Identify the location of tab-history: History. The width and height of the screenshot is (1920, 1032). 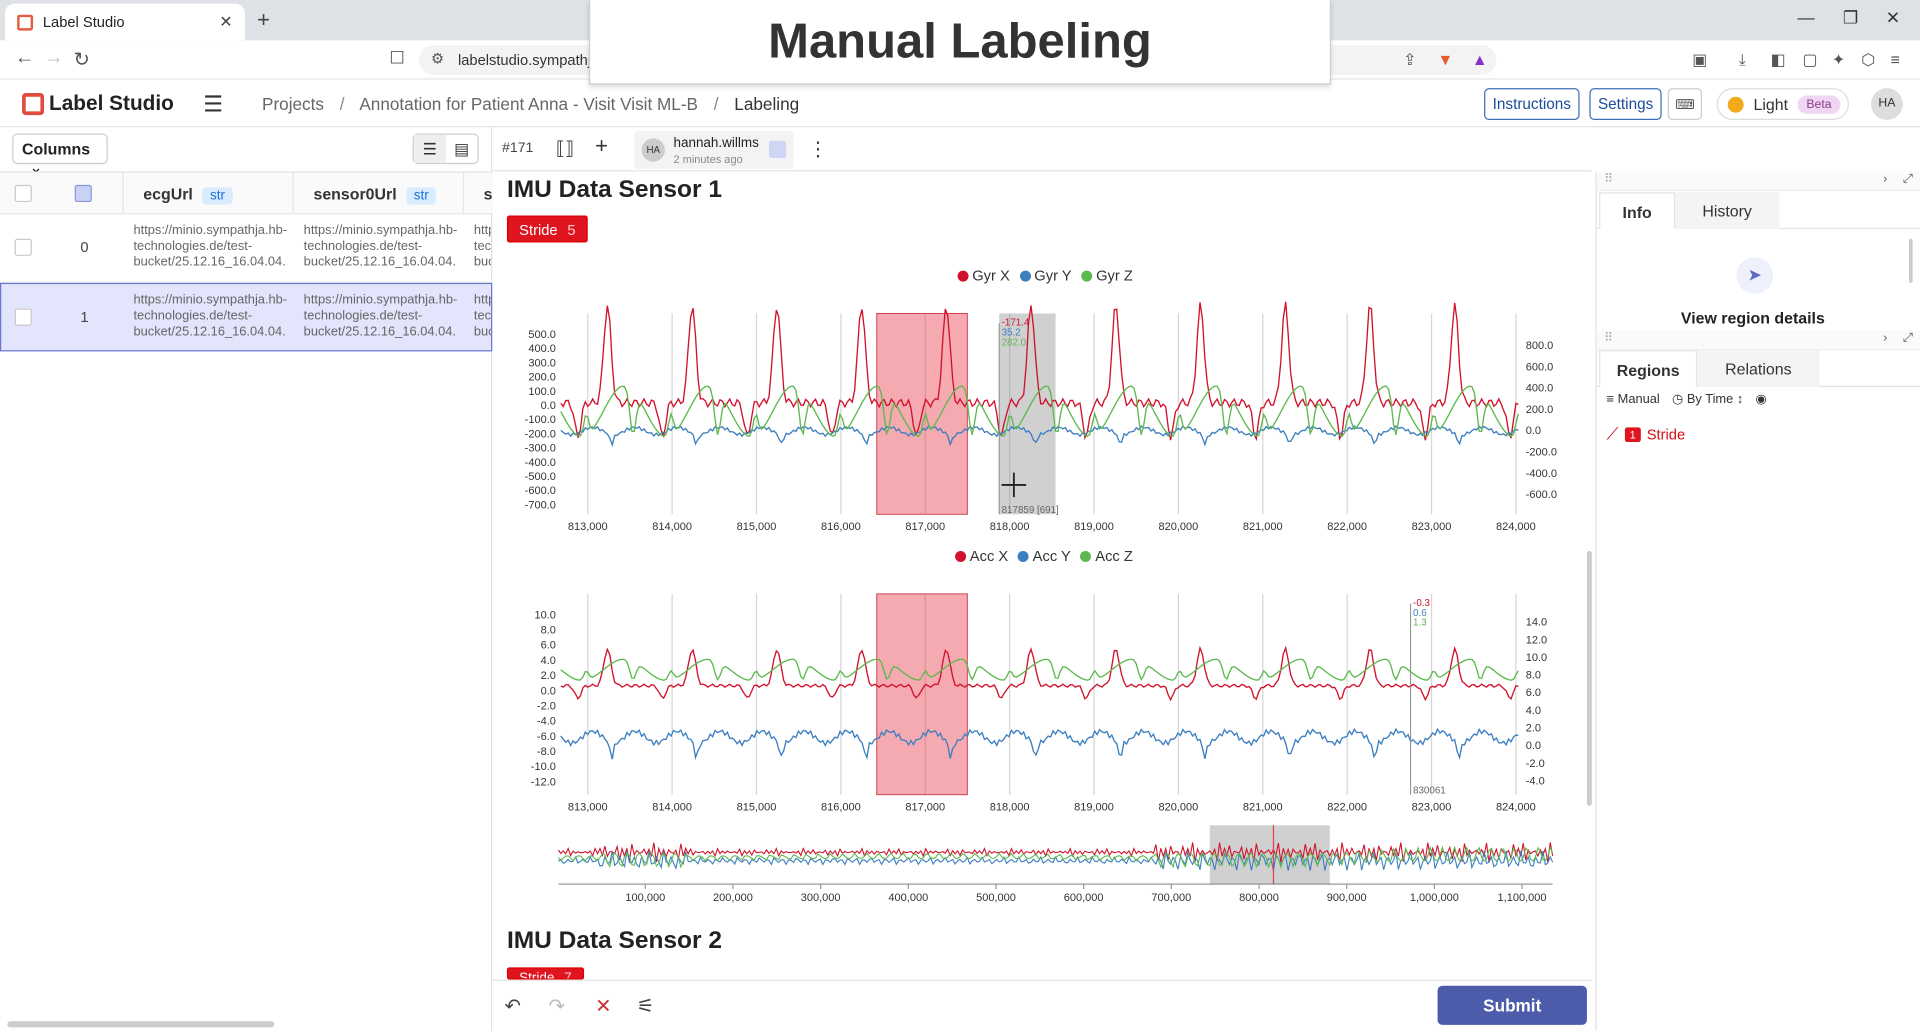
(1727, 210).